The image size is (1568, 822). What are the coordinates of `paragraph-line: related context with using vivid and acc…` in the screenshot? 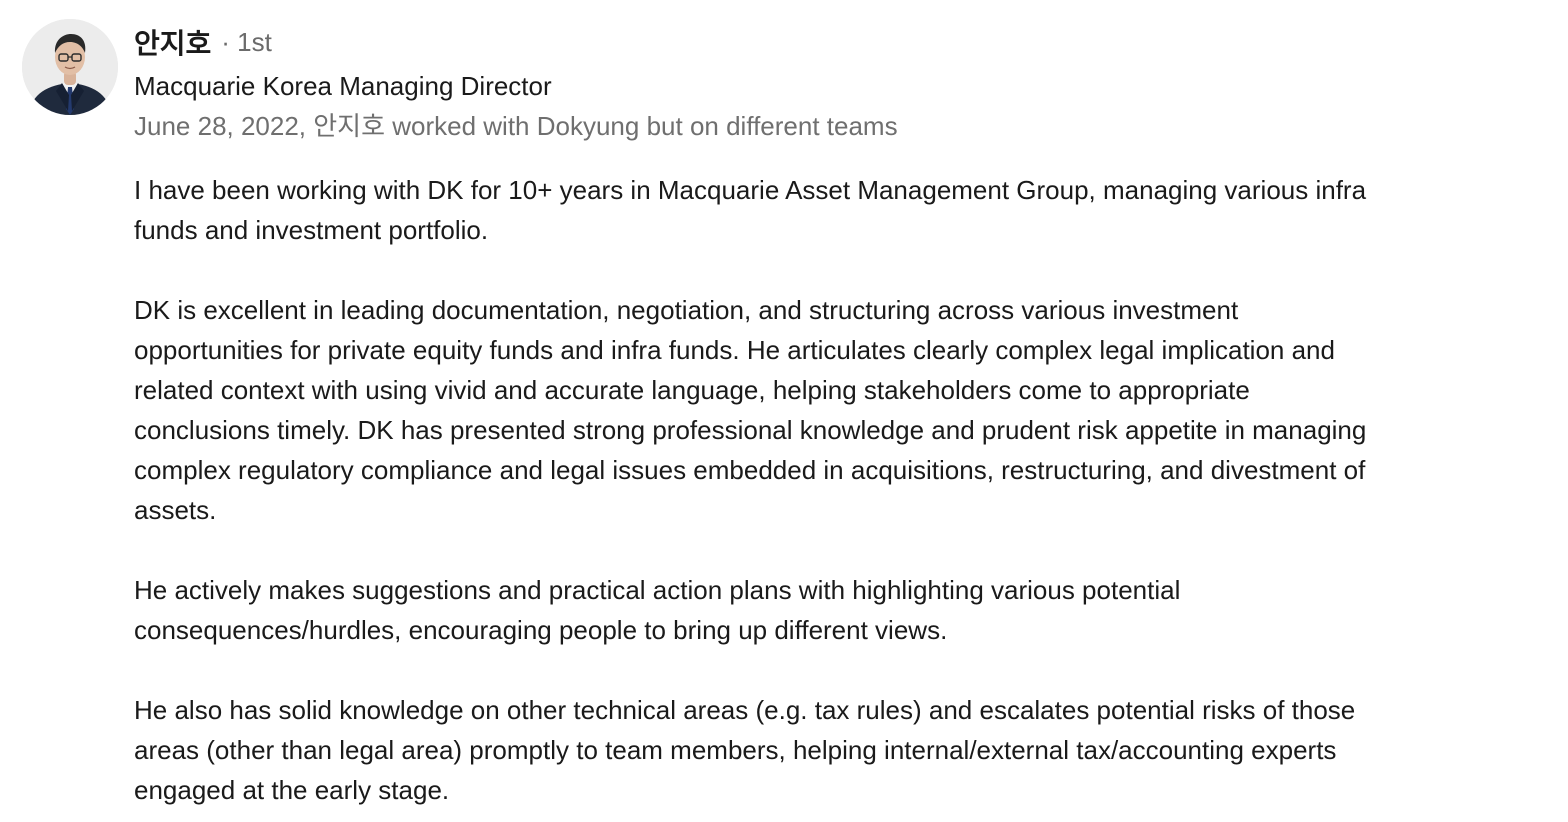 It's located at (692, 390).